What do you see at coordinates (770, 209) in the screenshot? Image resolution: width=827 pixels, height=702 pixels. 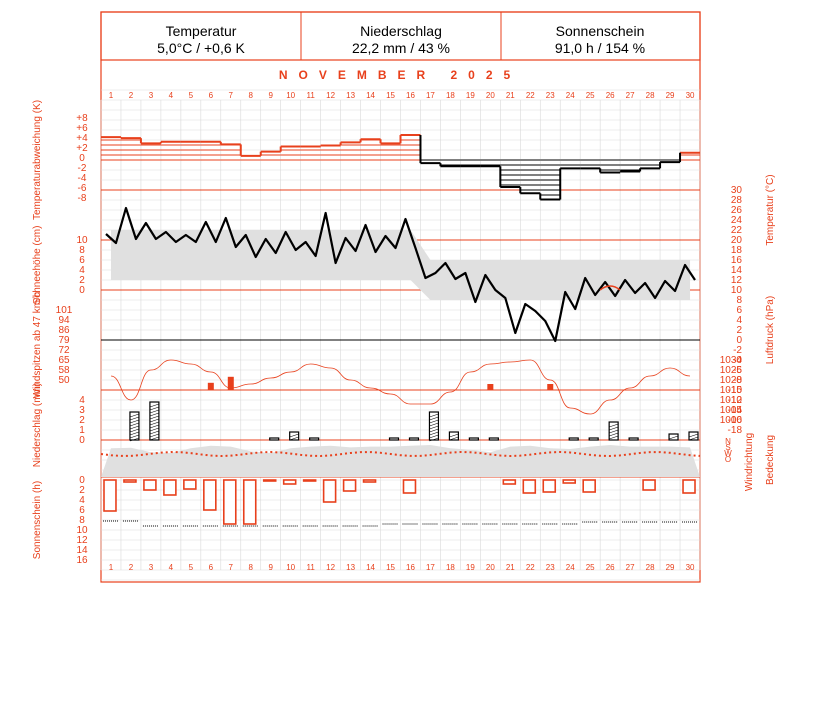 I see `label-temperature: Temperatur (°C)` at bounding box center [770, 209].